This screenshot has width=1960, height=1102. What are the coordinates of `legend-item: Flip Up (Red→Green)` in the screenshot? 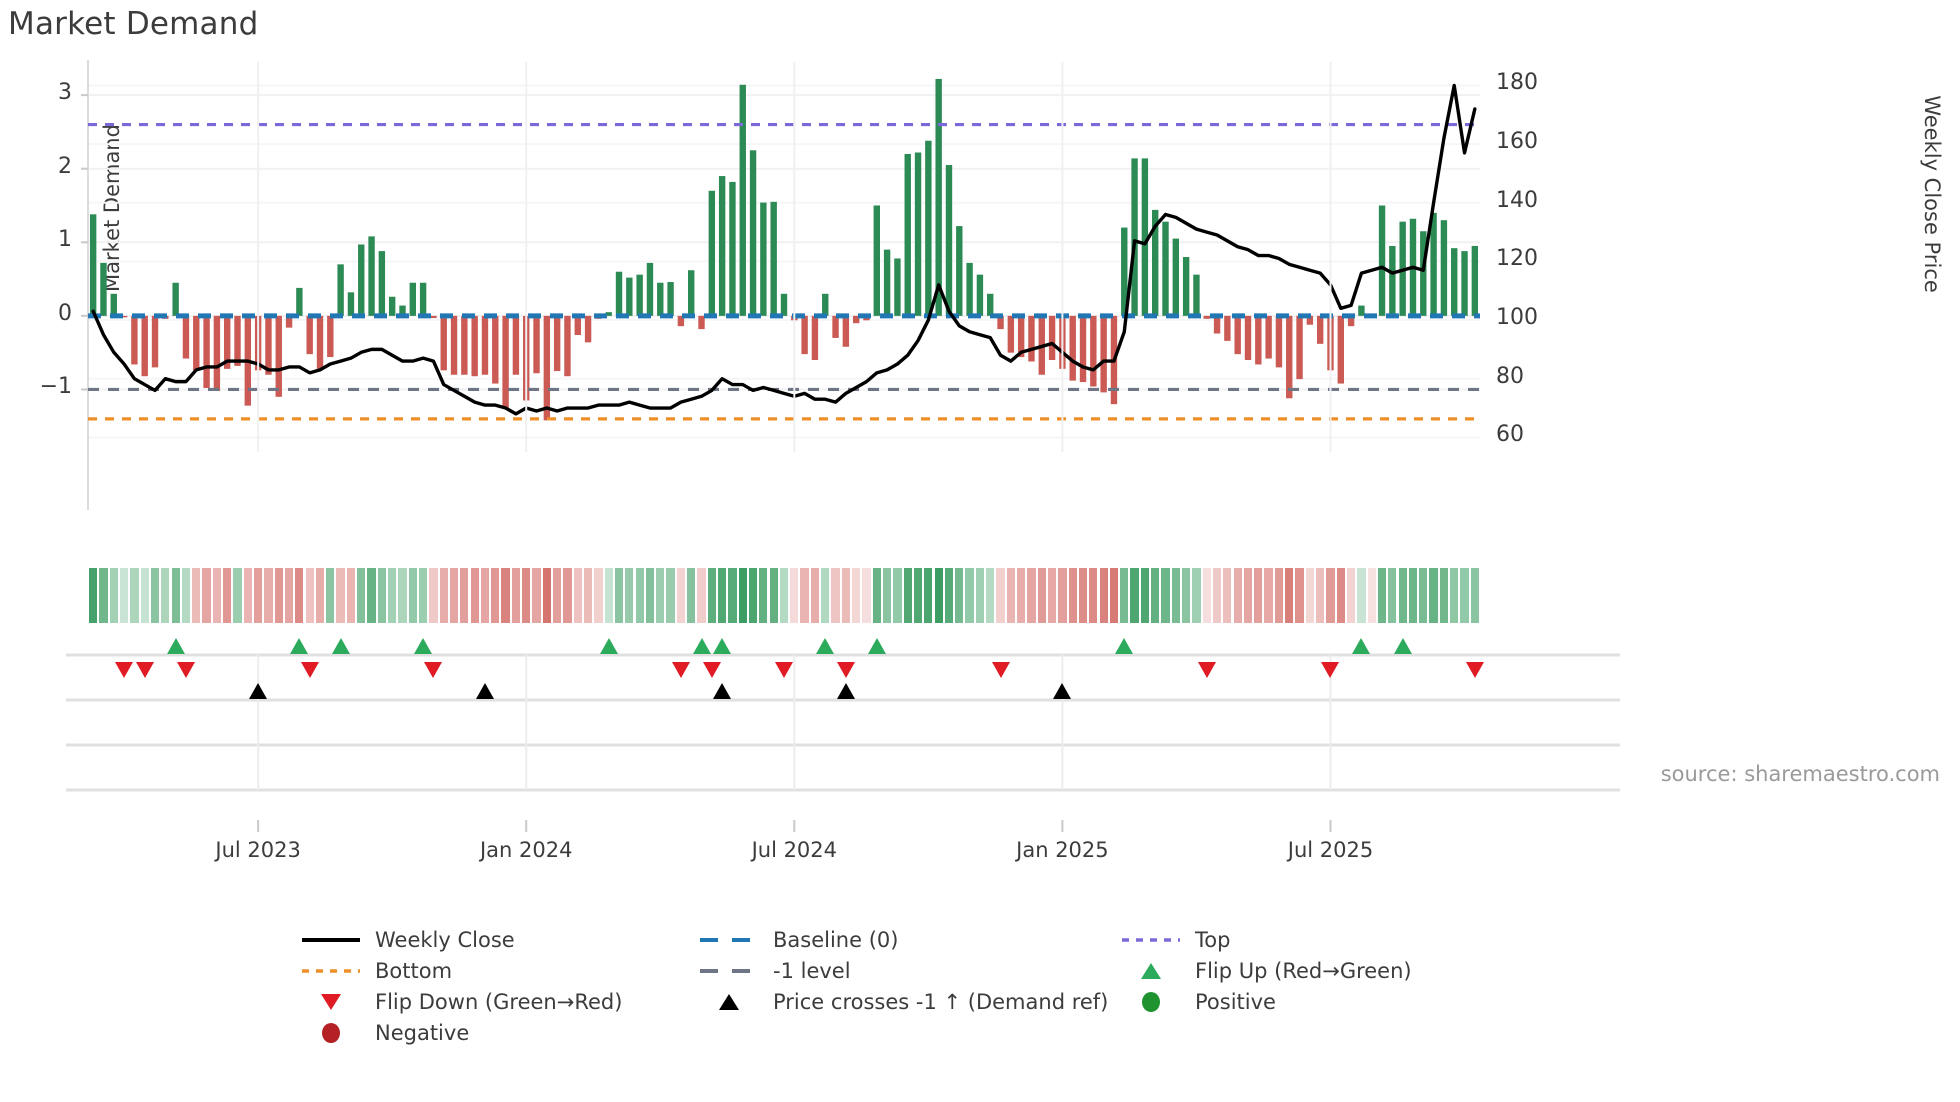 It's located at (1266, 971).